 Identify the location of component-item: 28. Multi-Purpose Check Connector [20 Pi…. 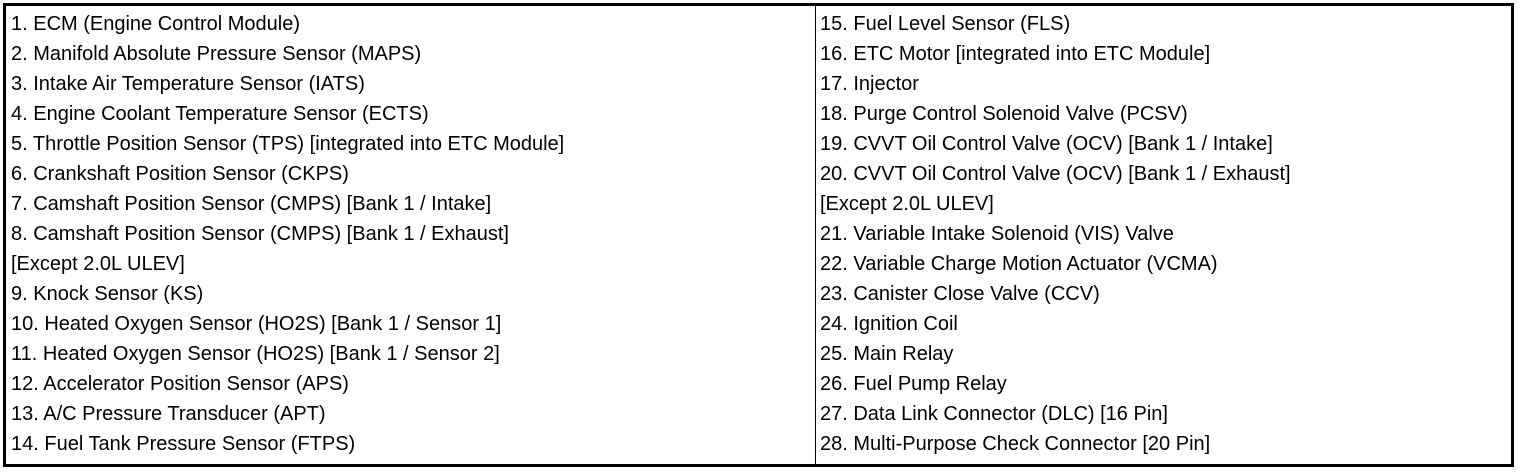
(1015, 444).